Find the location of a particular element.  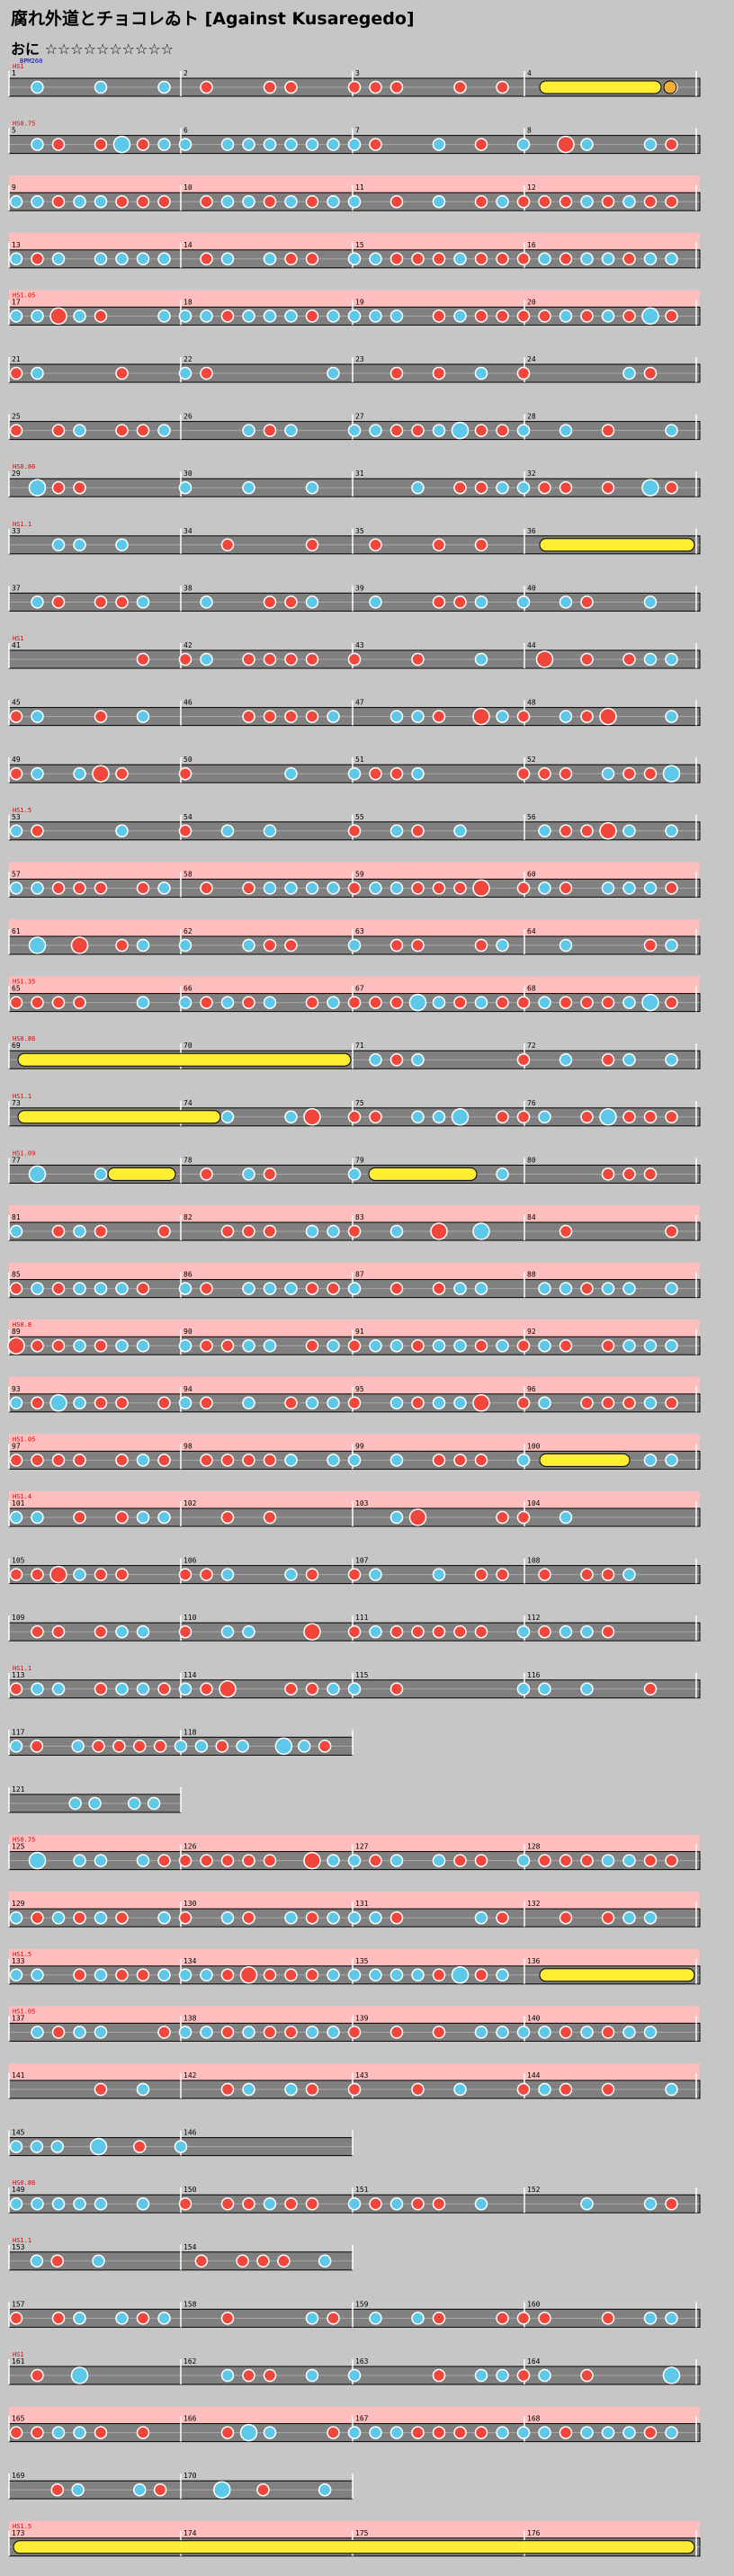

measure-number: 105 is located at coordinates (18, 1561).